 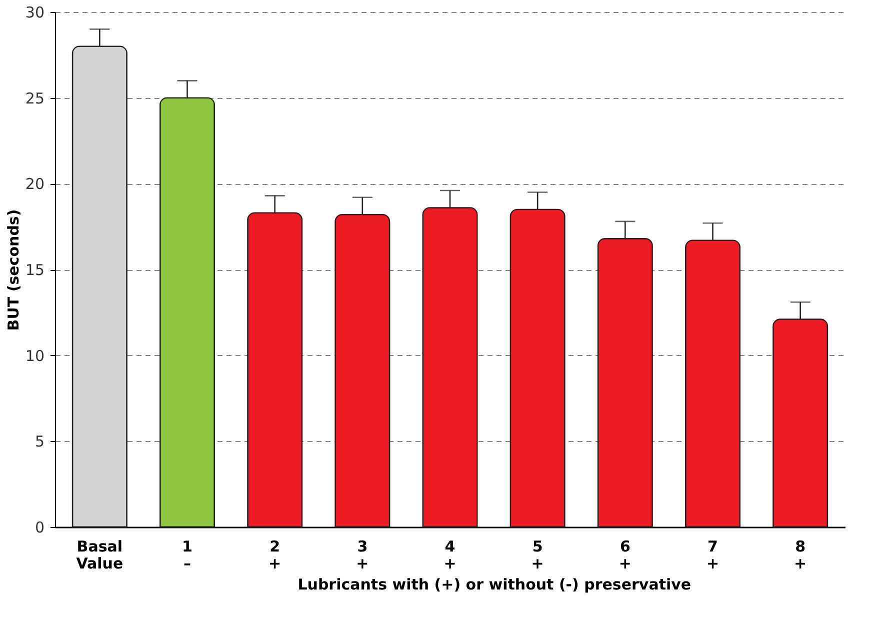 I want to click on x-tick-label: 7 +, so click(x=713, y=555).